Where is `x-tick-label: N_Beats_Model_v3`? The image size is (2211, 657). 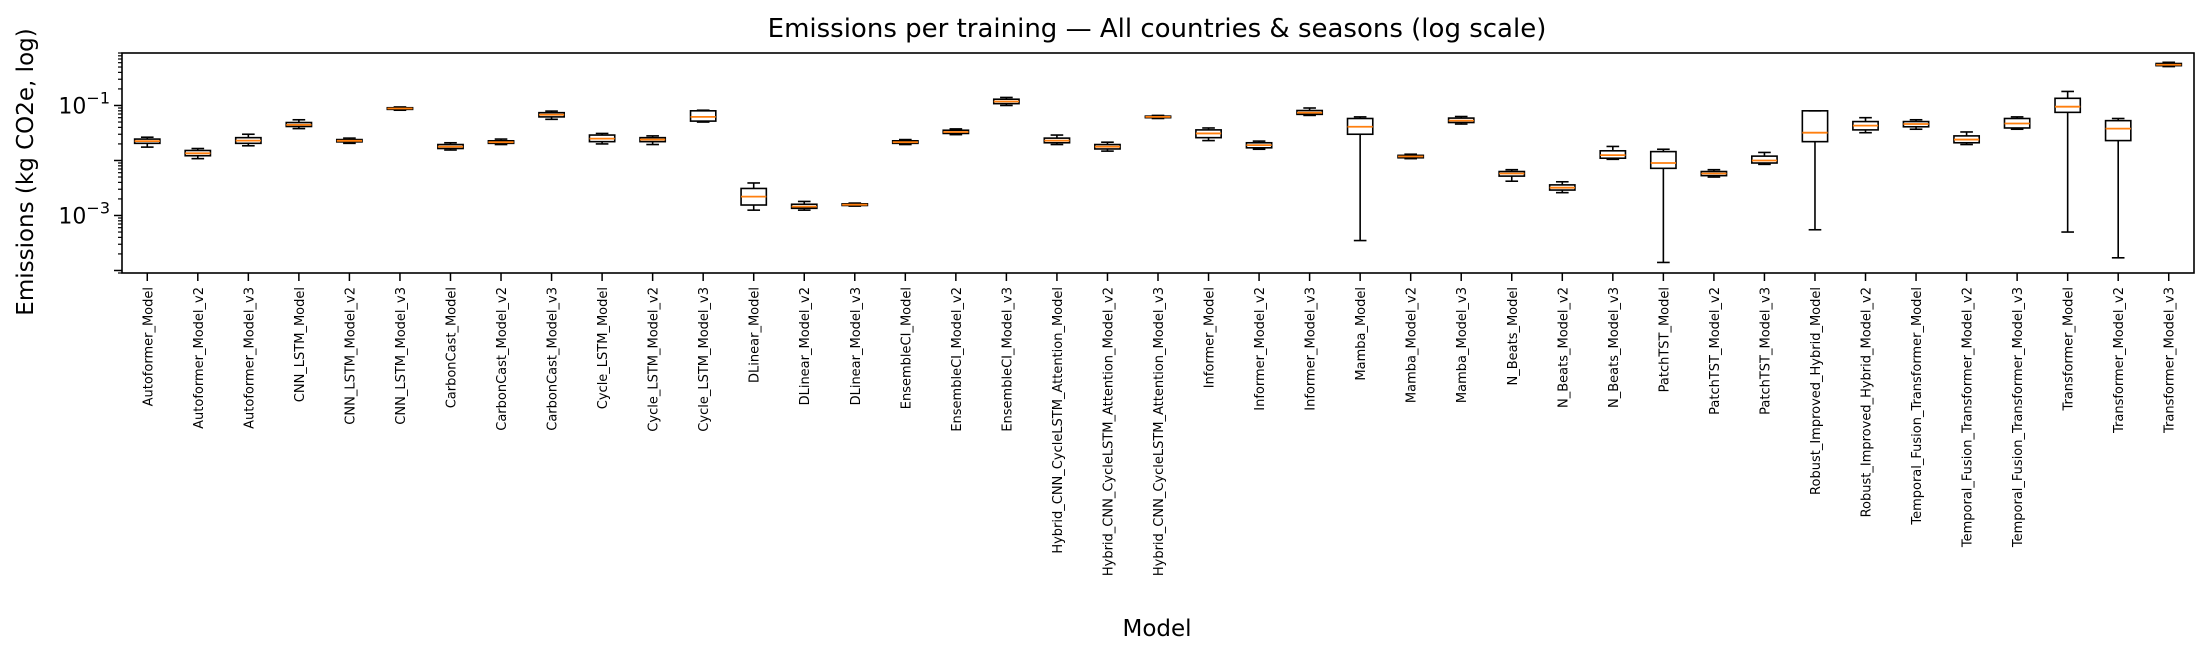 x-tick-label: N_Beats_Model_v3 is located at coordinates (1614, 347).